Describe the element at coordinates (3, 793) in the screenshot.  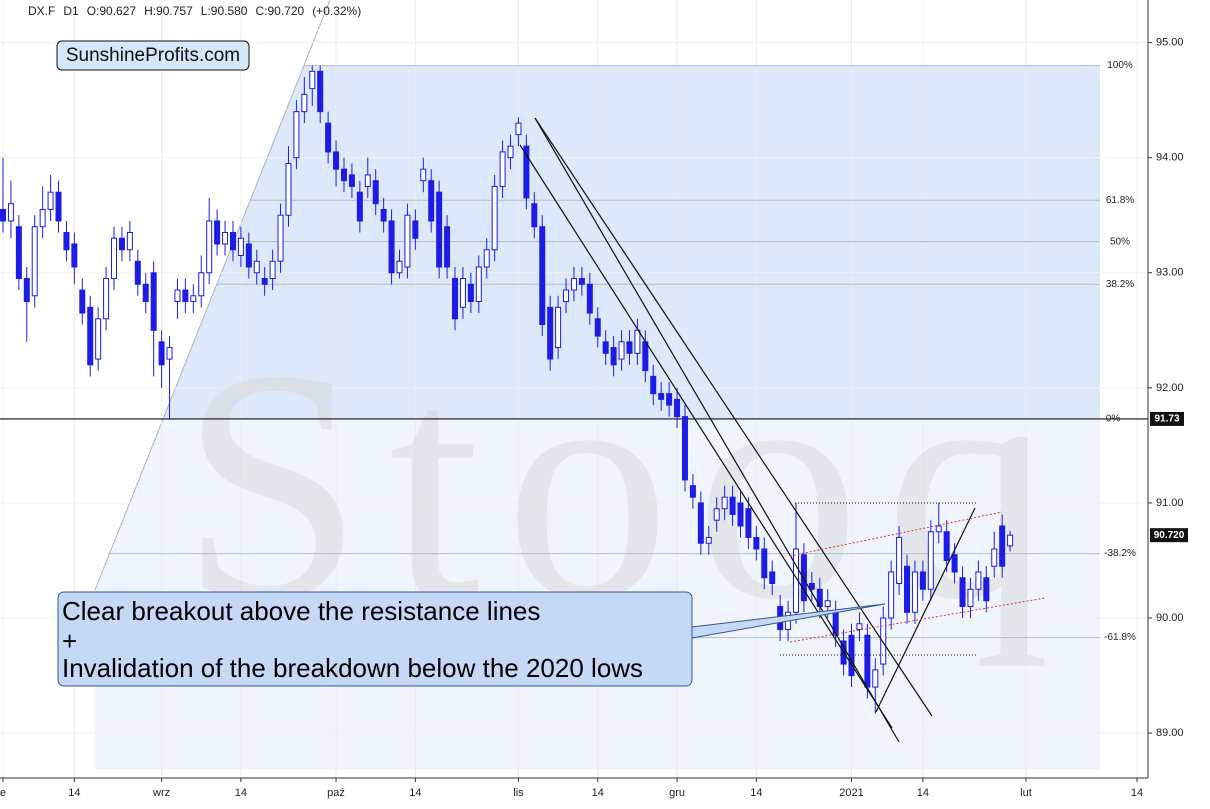
I see `x-tick-label: e` at that location.